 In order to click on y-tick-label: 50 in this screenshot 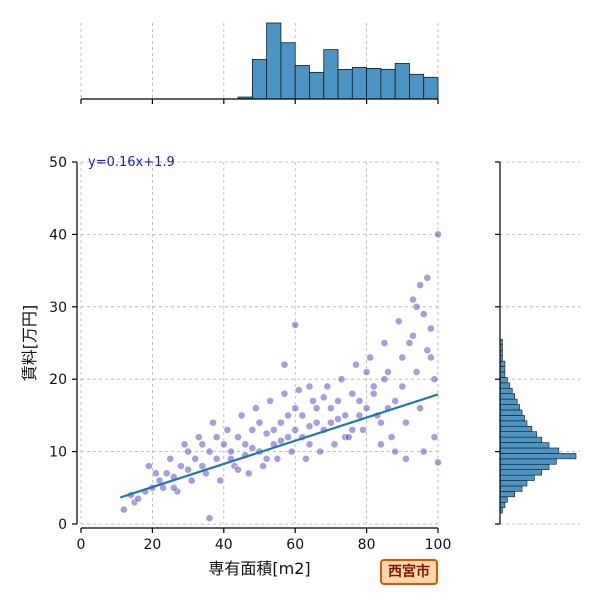, I will do `click(58, 163)`.